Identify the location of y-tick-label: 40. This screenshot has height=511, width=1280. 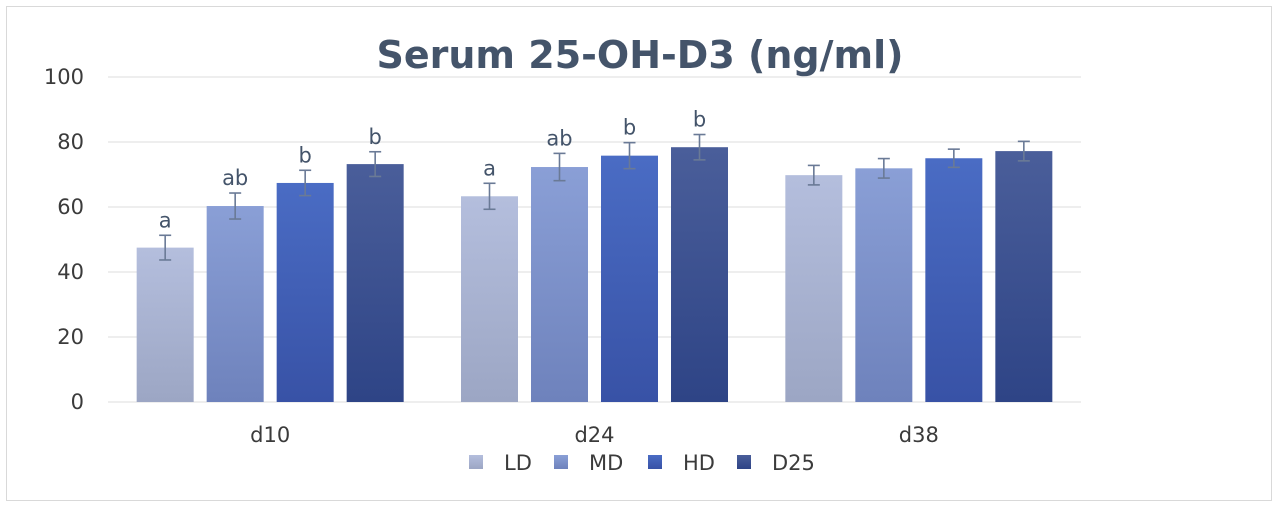
(70, 272).